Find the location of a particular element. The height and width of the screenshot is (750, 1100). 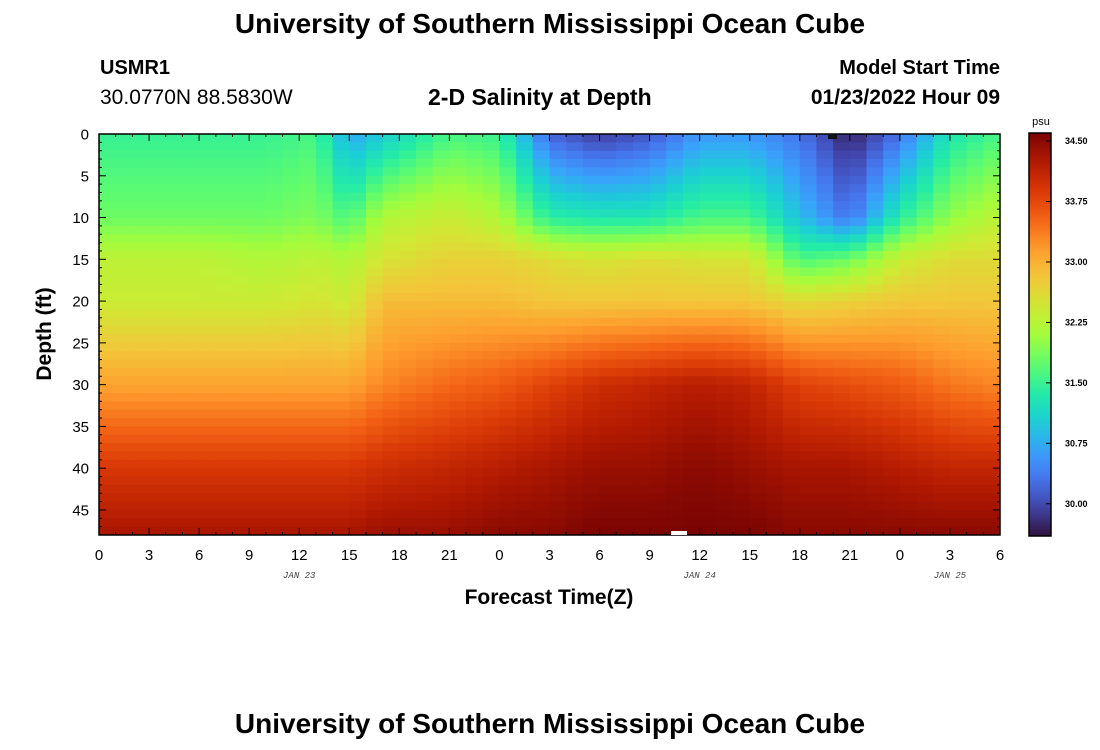

y-axis-title: Depth (ft) is located at coordinates (44, 333).